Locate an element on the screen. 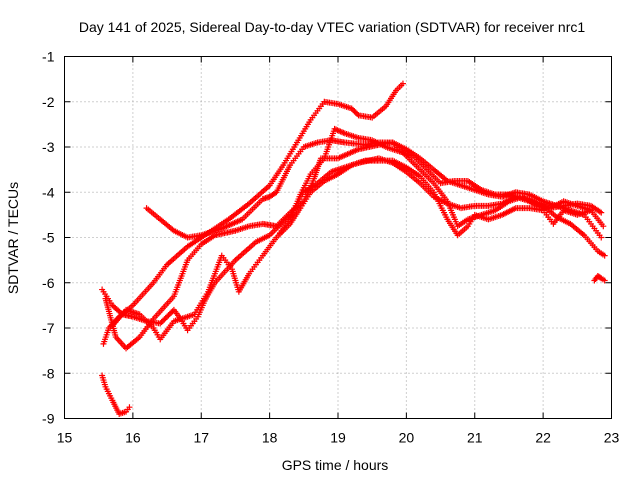 The height and width of the screenshot is (480, 640). y-tick-label: -3 is located at coordinates (48, 147).